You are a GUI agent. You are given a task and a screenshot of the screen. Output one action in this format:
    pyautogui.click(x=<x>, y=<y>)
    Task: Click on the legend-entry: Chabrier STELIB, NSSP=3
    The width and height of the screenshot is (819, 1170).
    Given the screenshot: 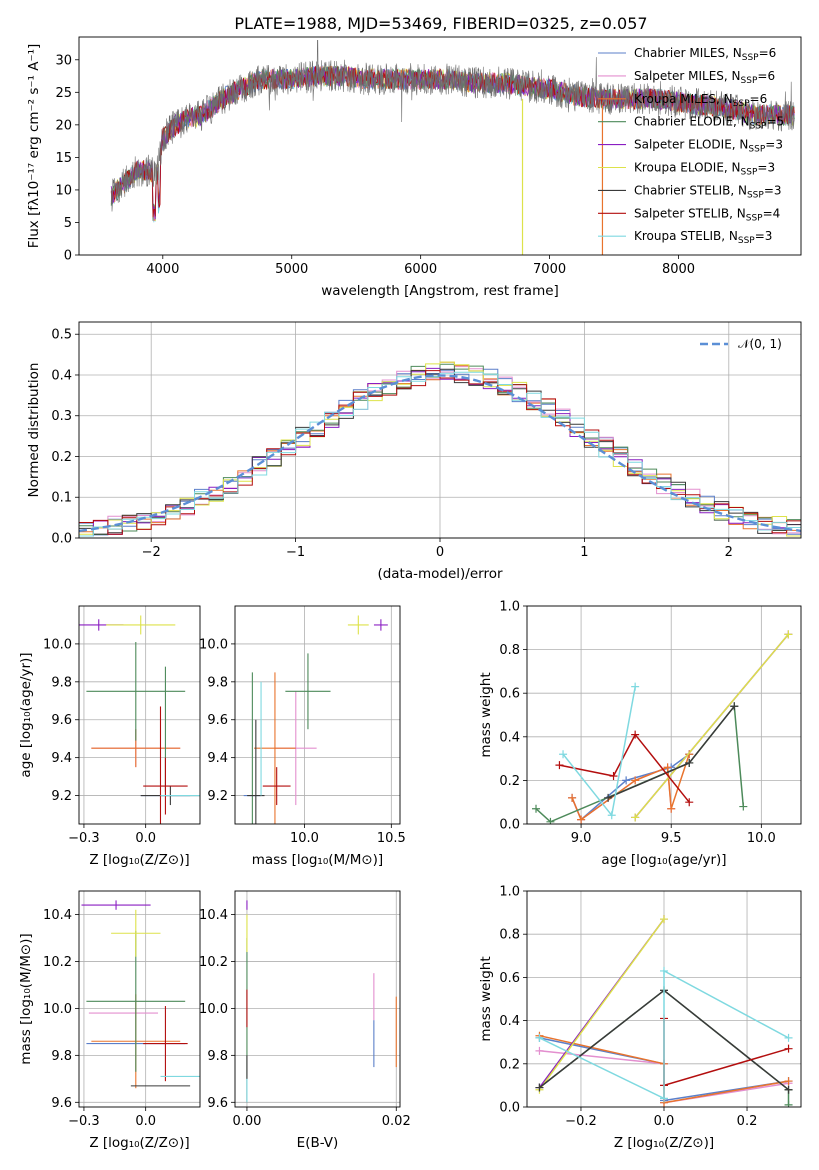 What is the action you would take?
    pyautogui.click(x=708, y=191)
    